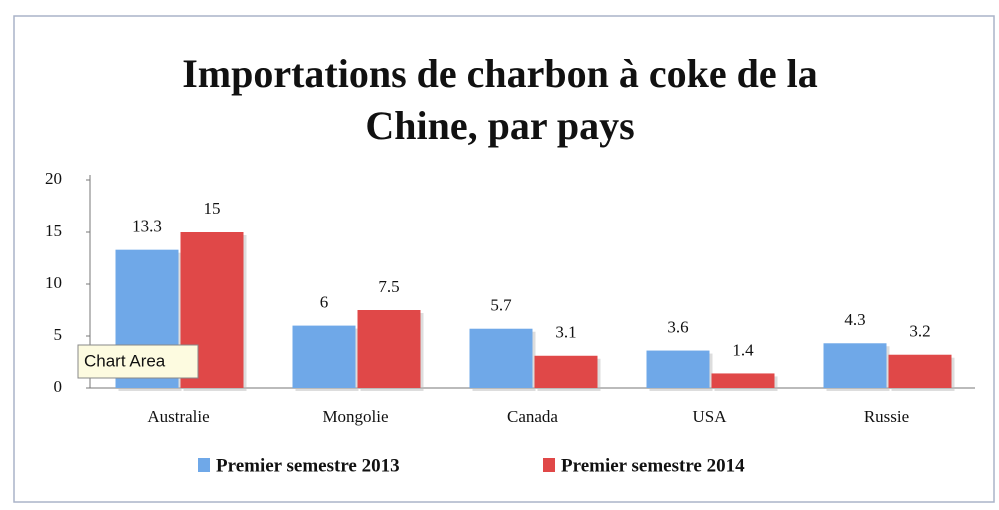 This screenshot has width=999, height=510. Describe the element at coordinates (308, 465) in the screenshot. I see `legend-label: Premier semestre 2013` at that location.